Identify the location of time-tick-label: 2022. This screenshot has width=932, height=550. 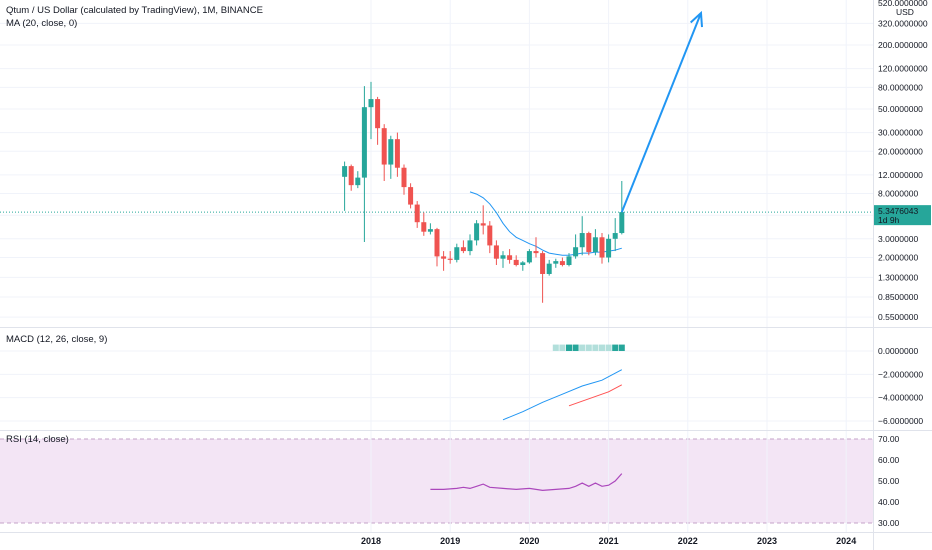
(688, 541).